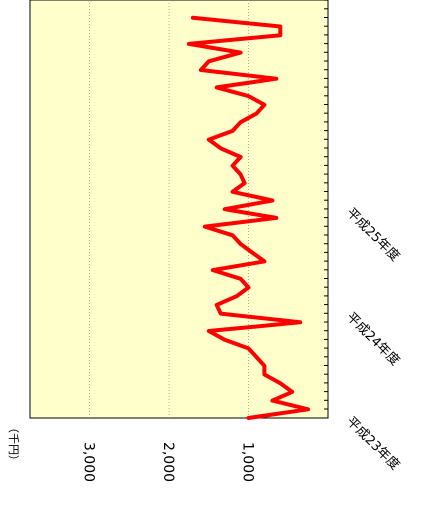  I want to click on y-tick-label: 3,000, so click(89, 462).